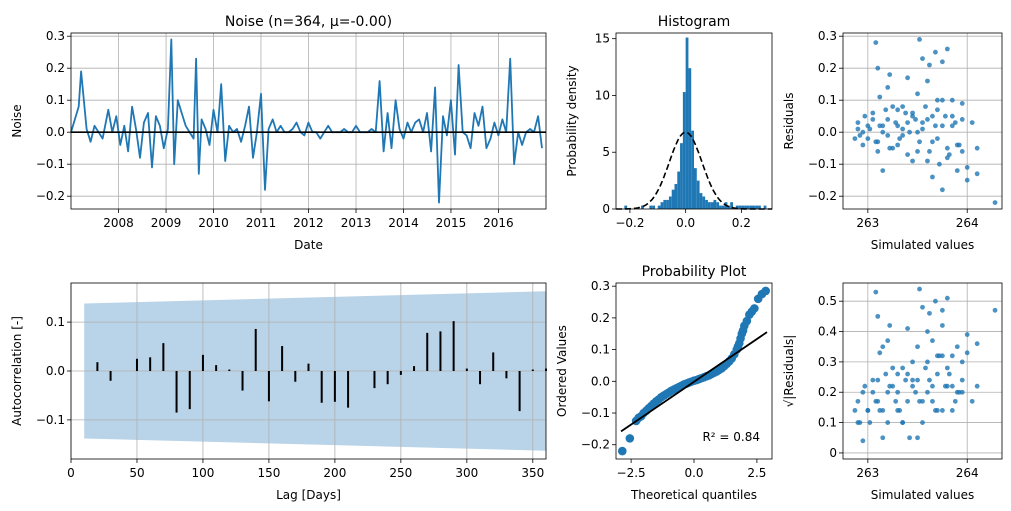 This screenshot has height=511, width=1011. I want to click on y-axis-label: Probability density, so click(572, 120).